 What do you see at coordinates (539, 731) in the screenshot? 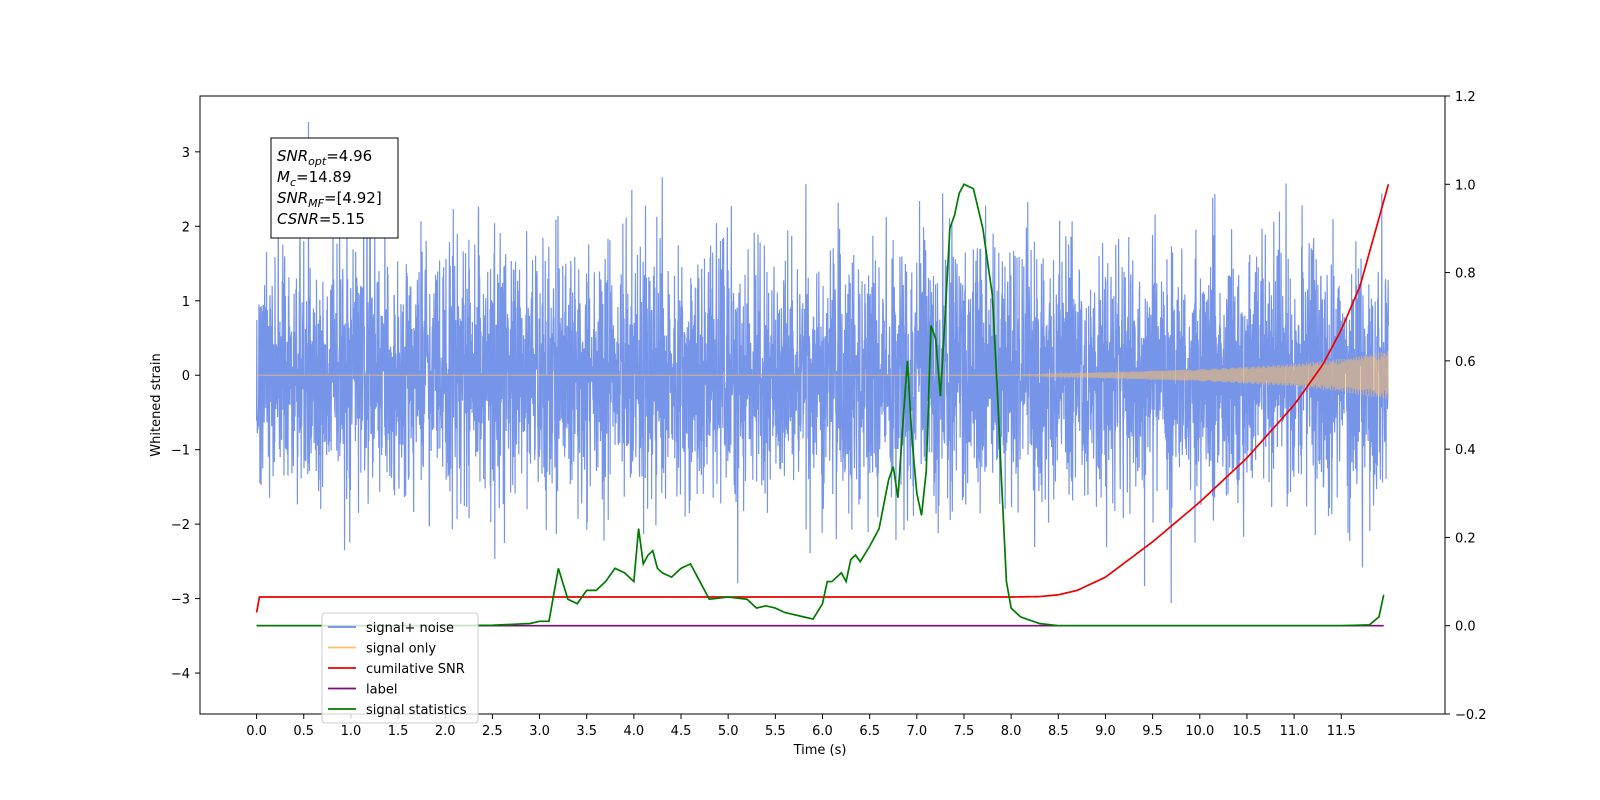
I see `x-tick-label: 3.0` at bounding box center [539, 731].